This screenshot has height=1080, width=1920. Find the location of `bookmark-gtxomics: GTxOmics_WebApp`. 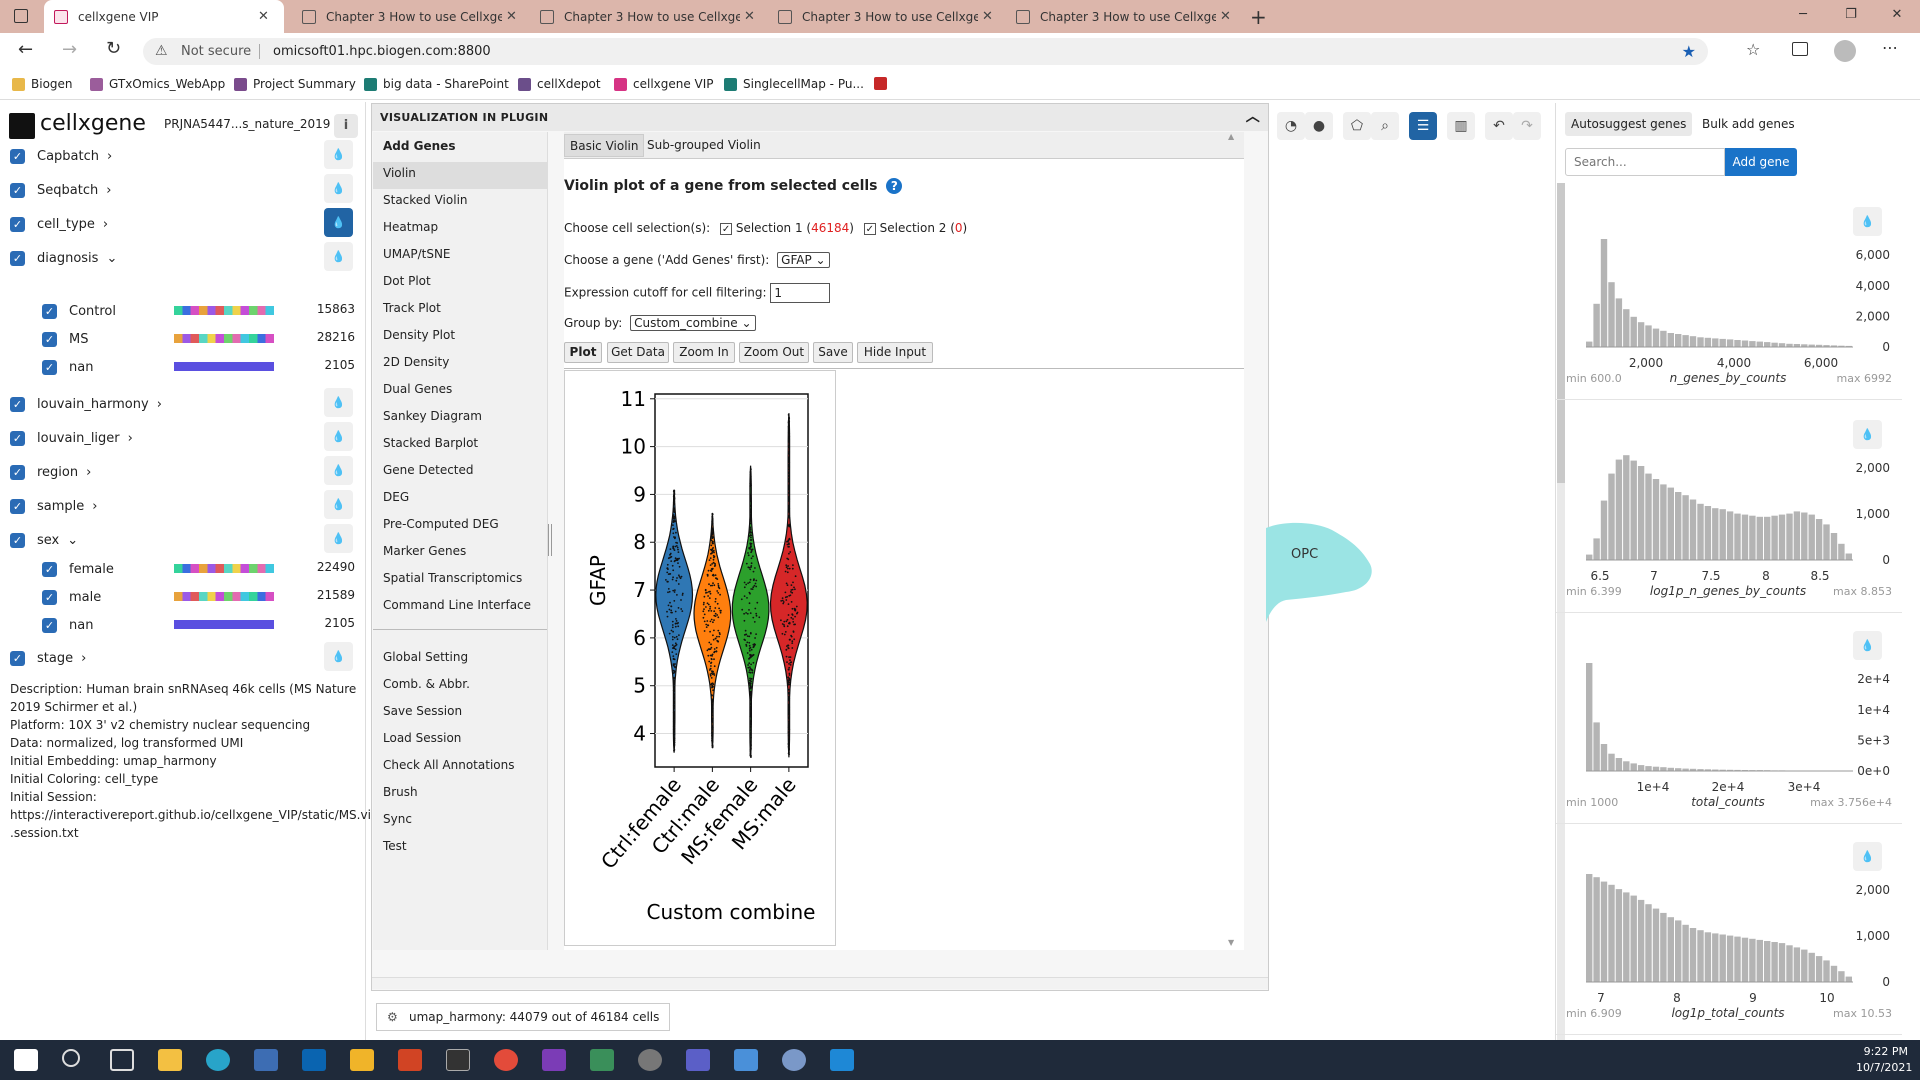

bookmark-gtxomics: GTxOmics_WebApp is located at coordinates (157, 84).